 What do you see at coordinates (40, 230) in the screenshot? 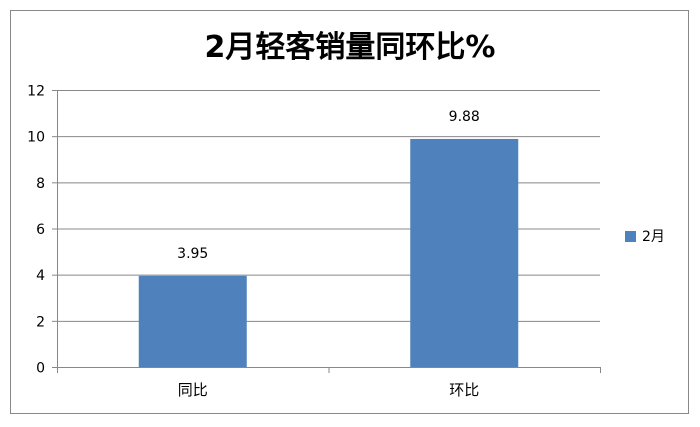
I see `y-tick-label: 6` at bounding box center [40, 230].